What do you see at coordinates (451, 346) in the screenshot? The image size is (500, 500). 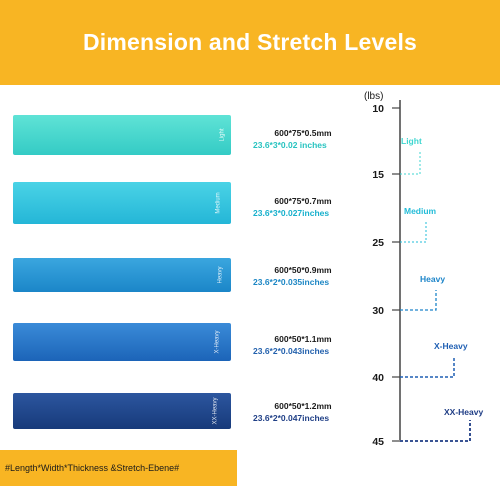 I see `level-label-x-heavy: X-Heavy` at bounding box center [451, 346].